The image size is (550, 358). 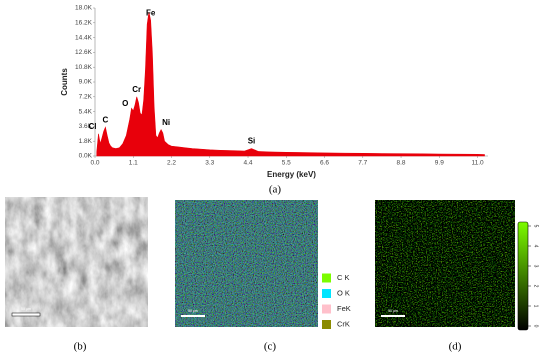 What do you see at coordinates (536, 226) in the screenshot?
I see `colorbar-tick-label: 5` at bounding box center [536, 226].